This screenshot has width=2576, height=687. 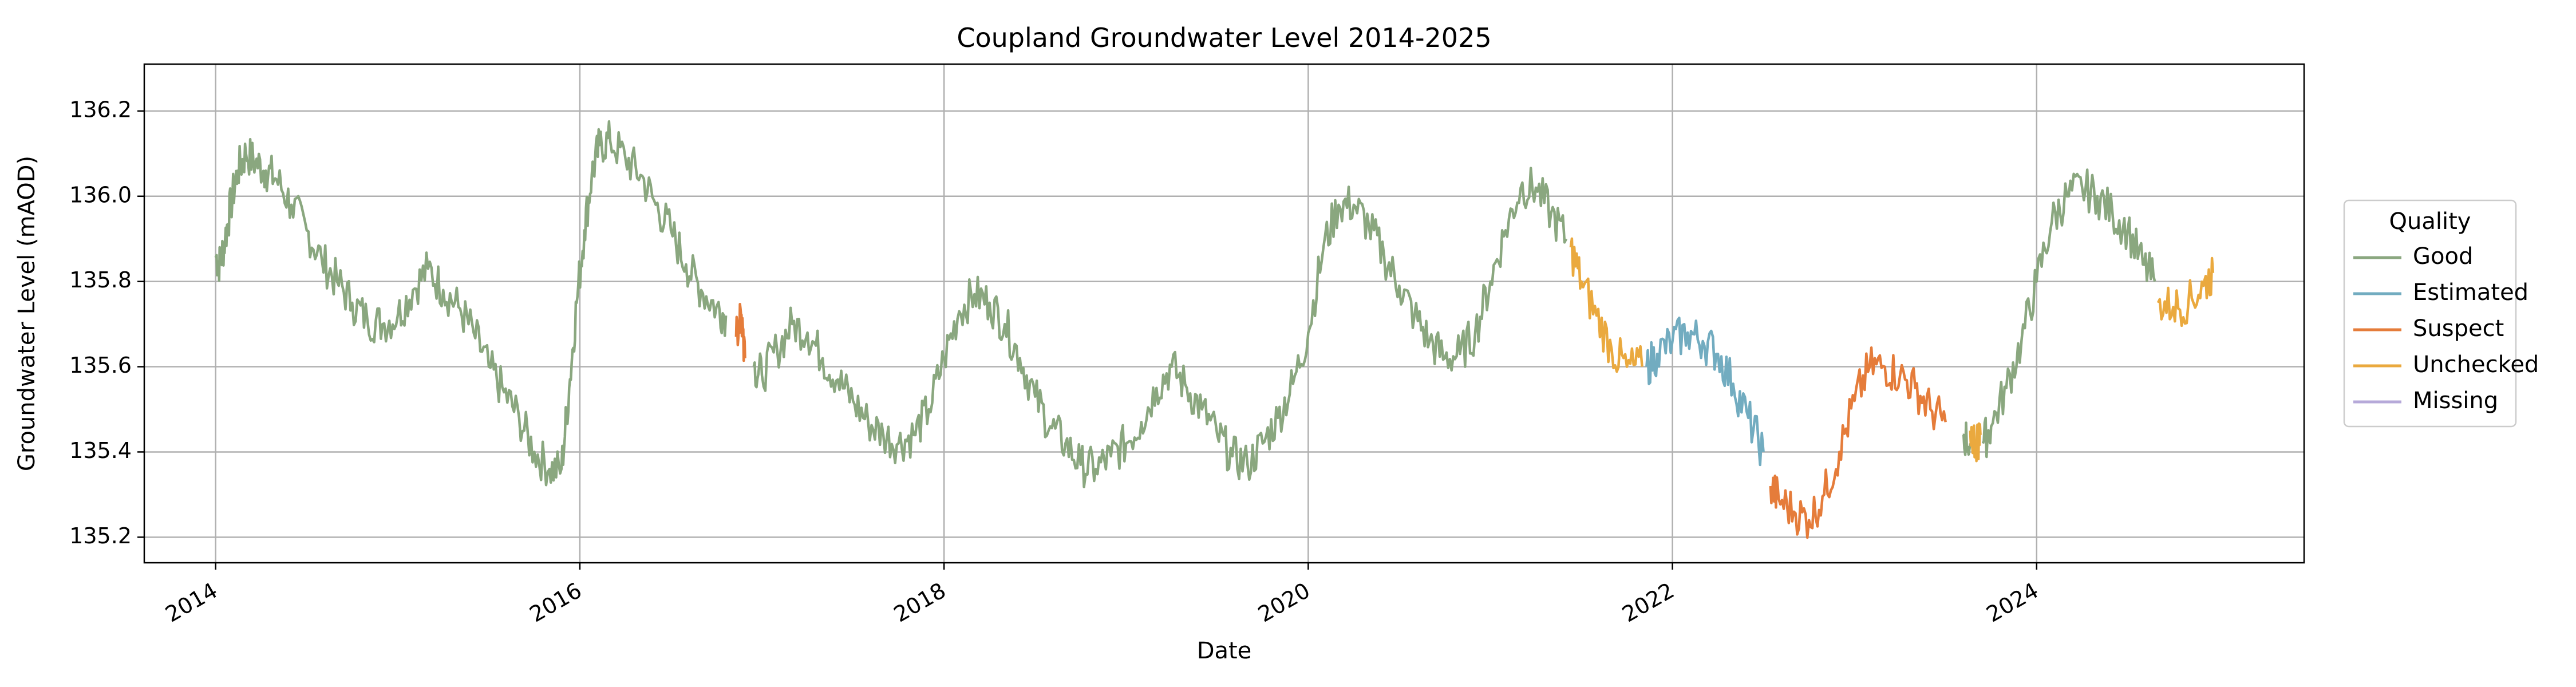 What do you see at coordinates (100, 451) in the screenshot?
I see `y-tick-label: 135.4` at bounding box center [100, 451].